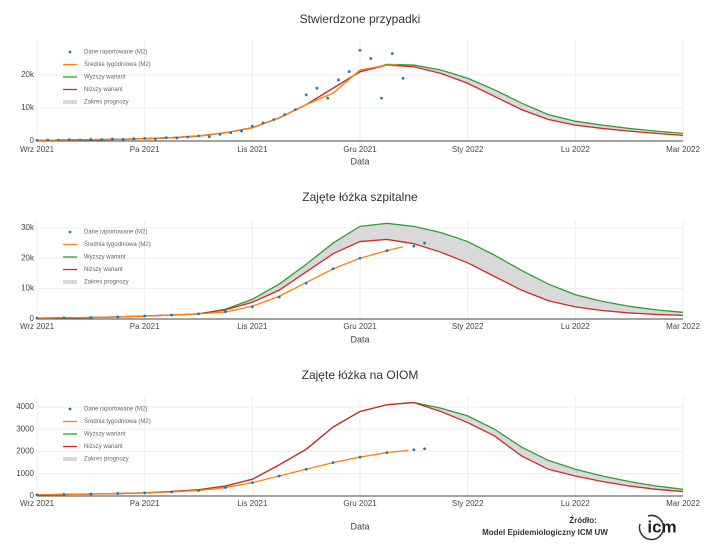 Image resolution: width=720 pixels, height=556 pixels. What do you see at coordinates (28, 227) in the screenshot?
I see `y-tick-label: 30k` at bounding box center [28, 227].